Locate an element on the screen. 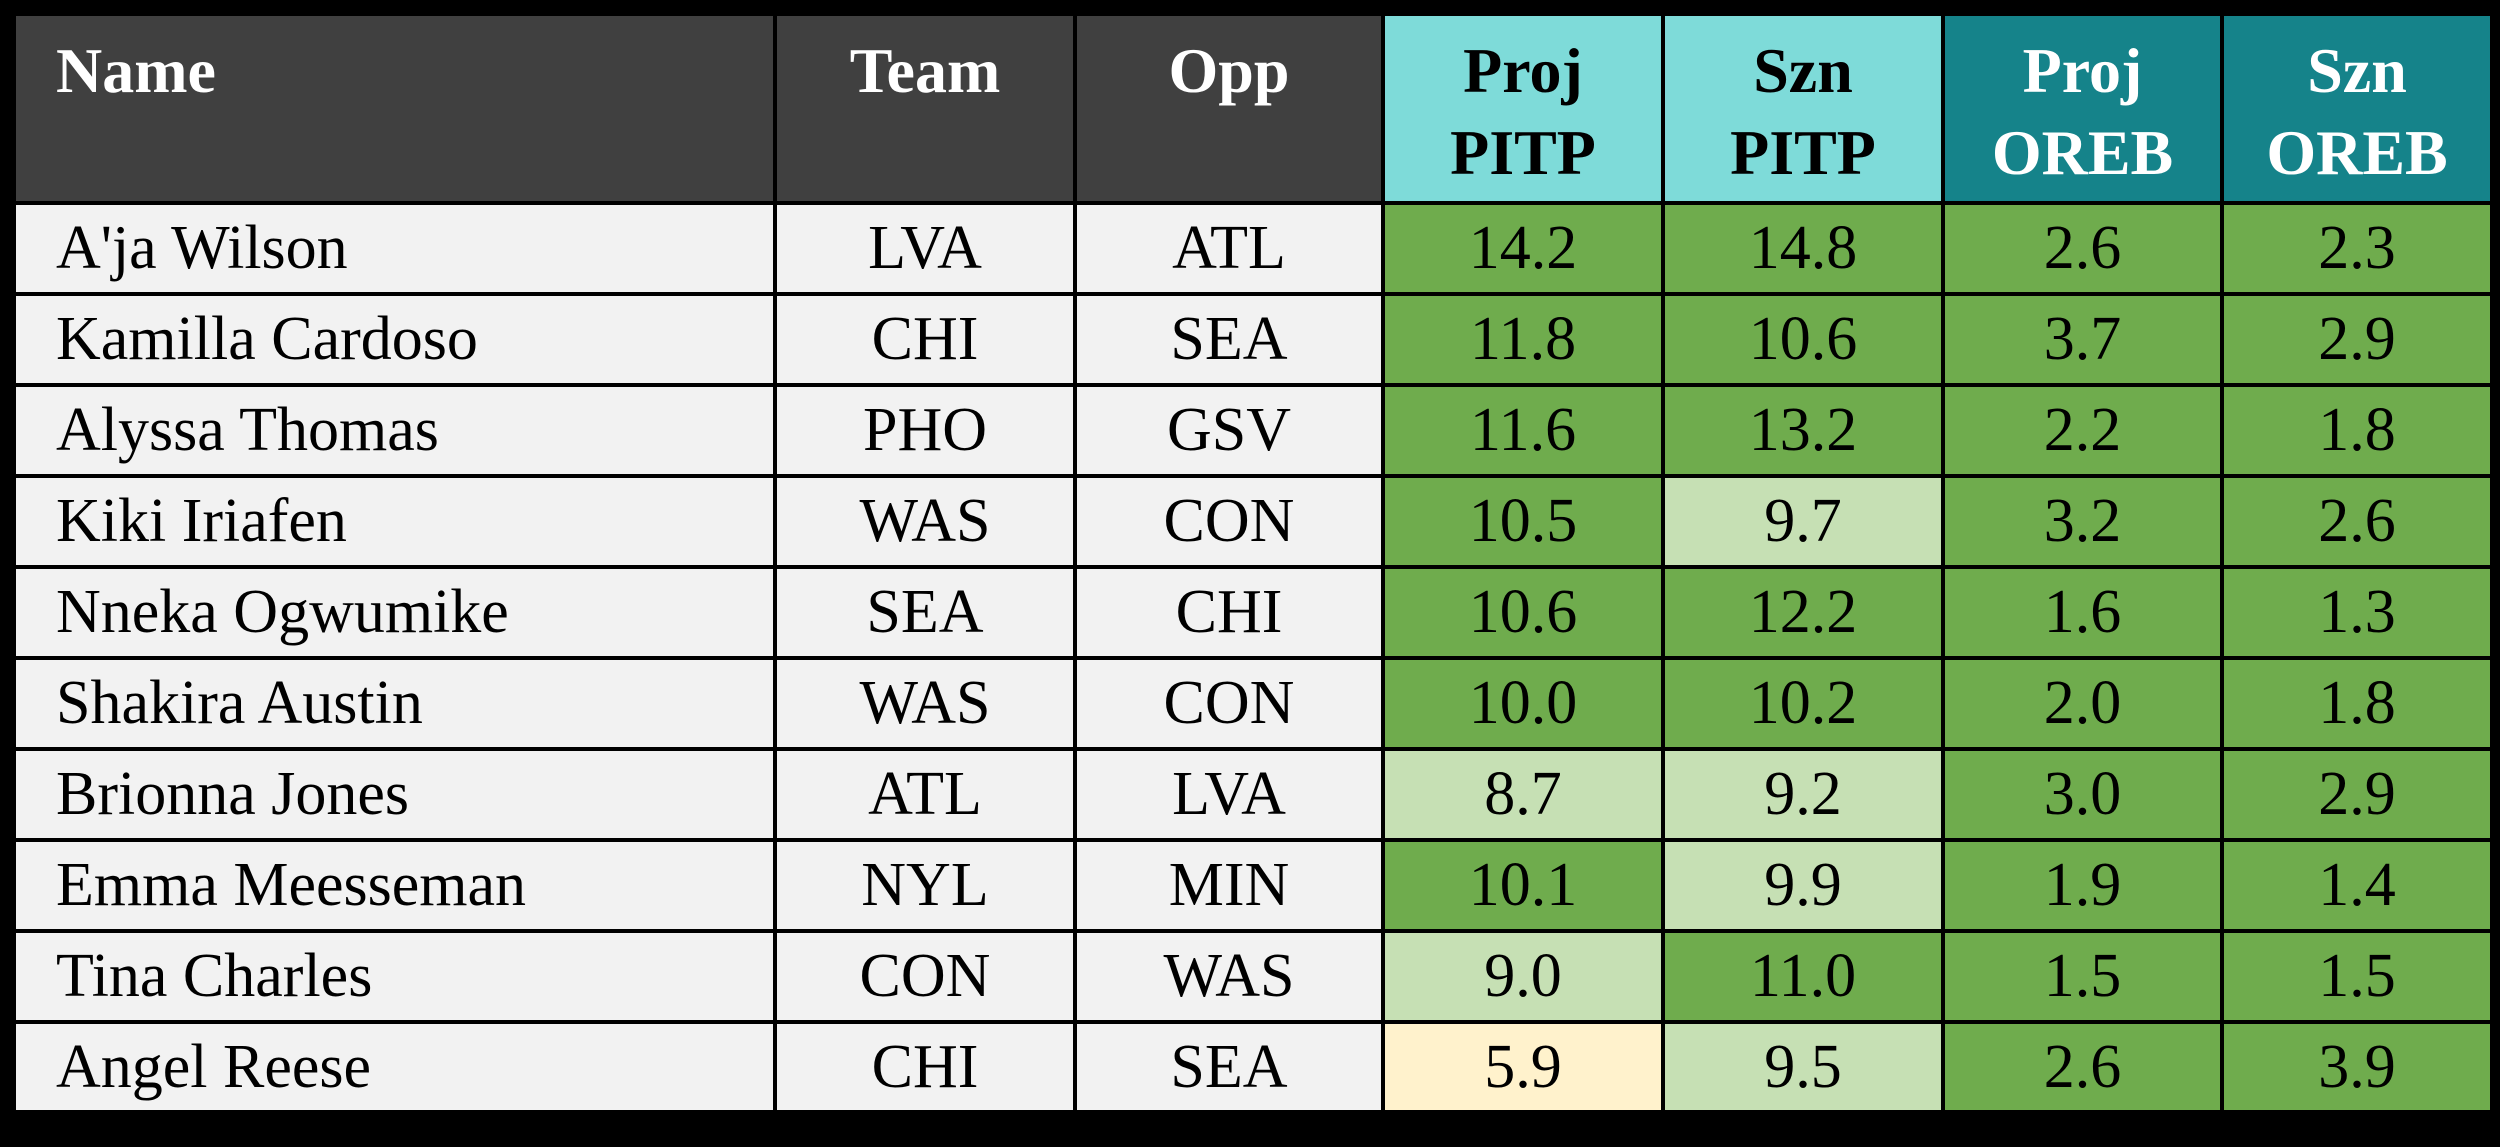 Image resolution: width=2500 pixels, height=1147 pixels. proj-pitp-cell: 9.0 is located at coordinates (1523, 976).